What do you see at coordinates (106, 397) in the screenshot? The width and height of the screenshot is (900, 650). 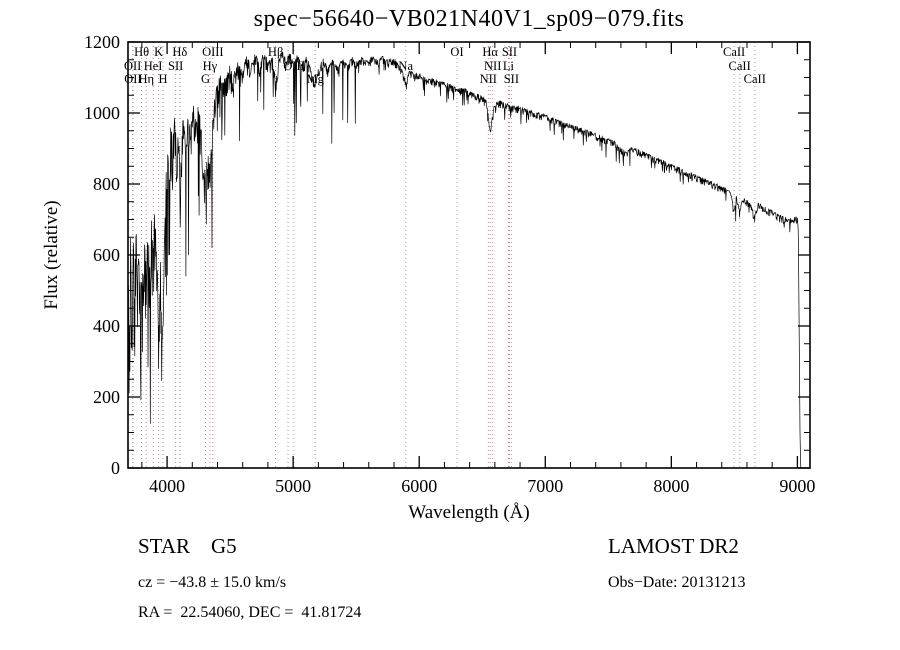 I see `y-tick-label: 200` at bounding box center [106, 397].